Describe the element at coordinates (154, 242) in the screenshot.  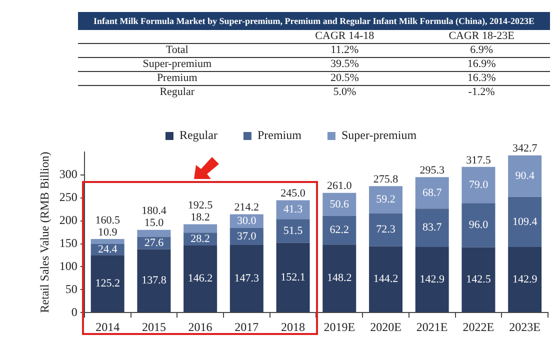
I see `data-label: 27.6` at that location.